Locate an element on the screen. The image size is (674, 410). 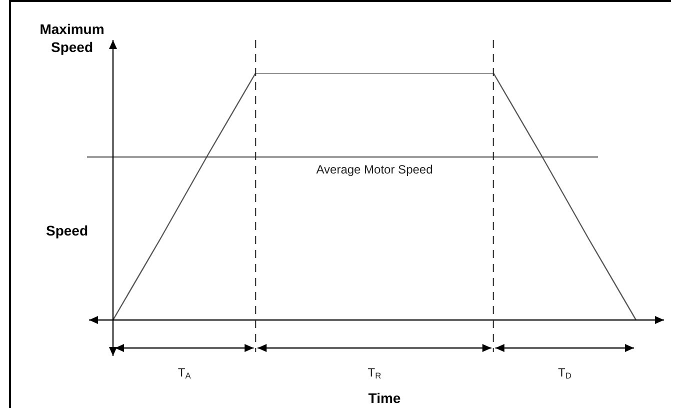
y-axis-title: Speed is located at coordinates (67, 230).